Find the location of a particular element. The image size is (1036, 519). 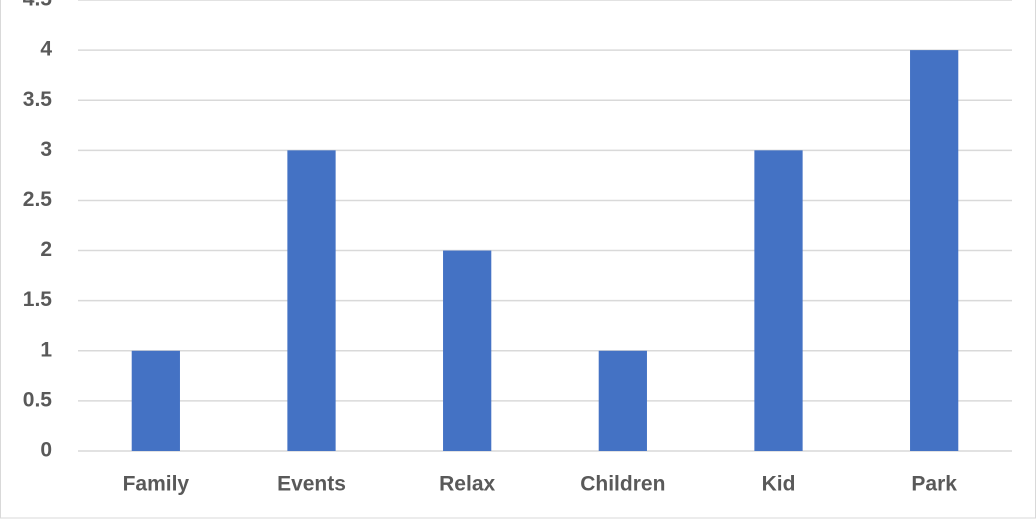

y-tick-label: 3 is located at coordinates (46, 149).